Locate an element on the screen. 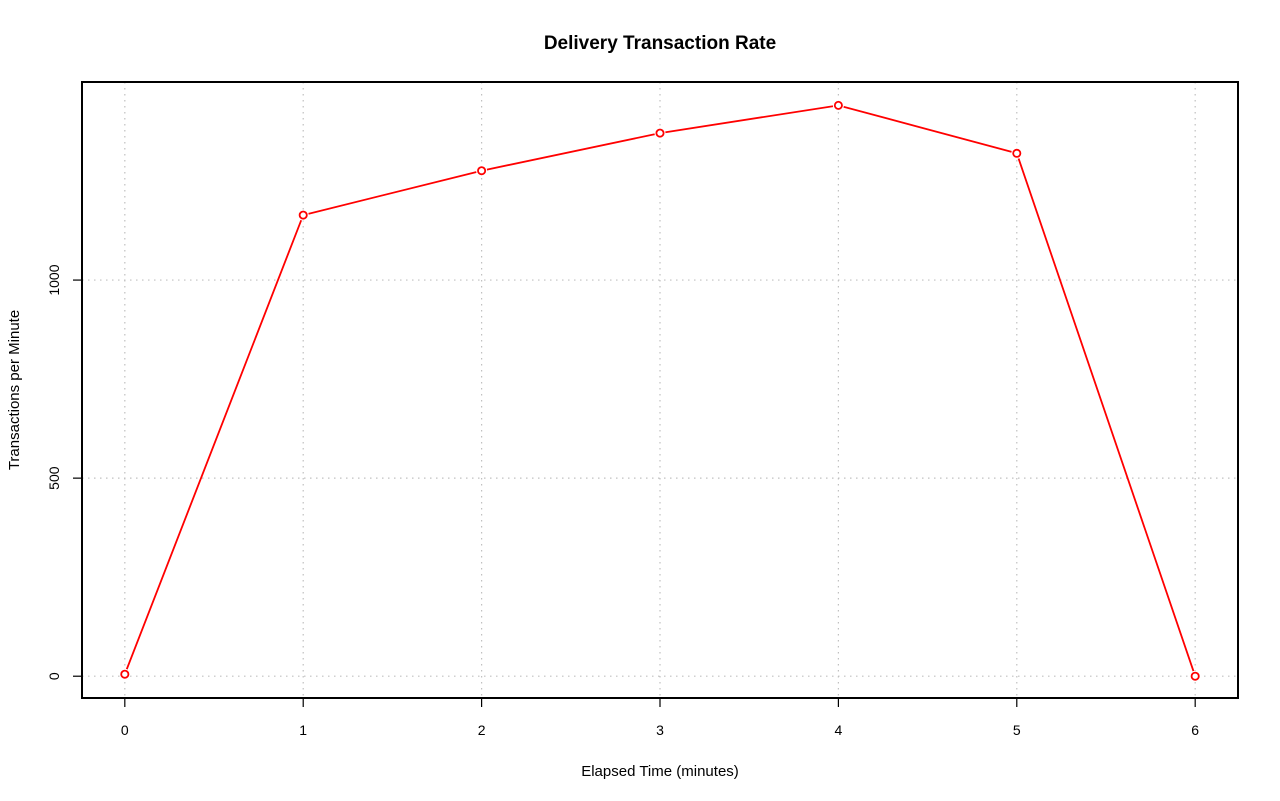  x-axis-label: Elapsed Time (minutes) is located at coordinates (660, 771).